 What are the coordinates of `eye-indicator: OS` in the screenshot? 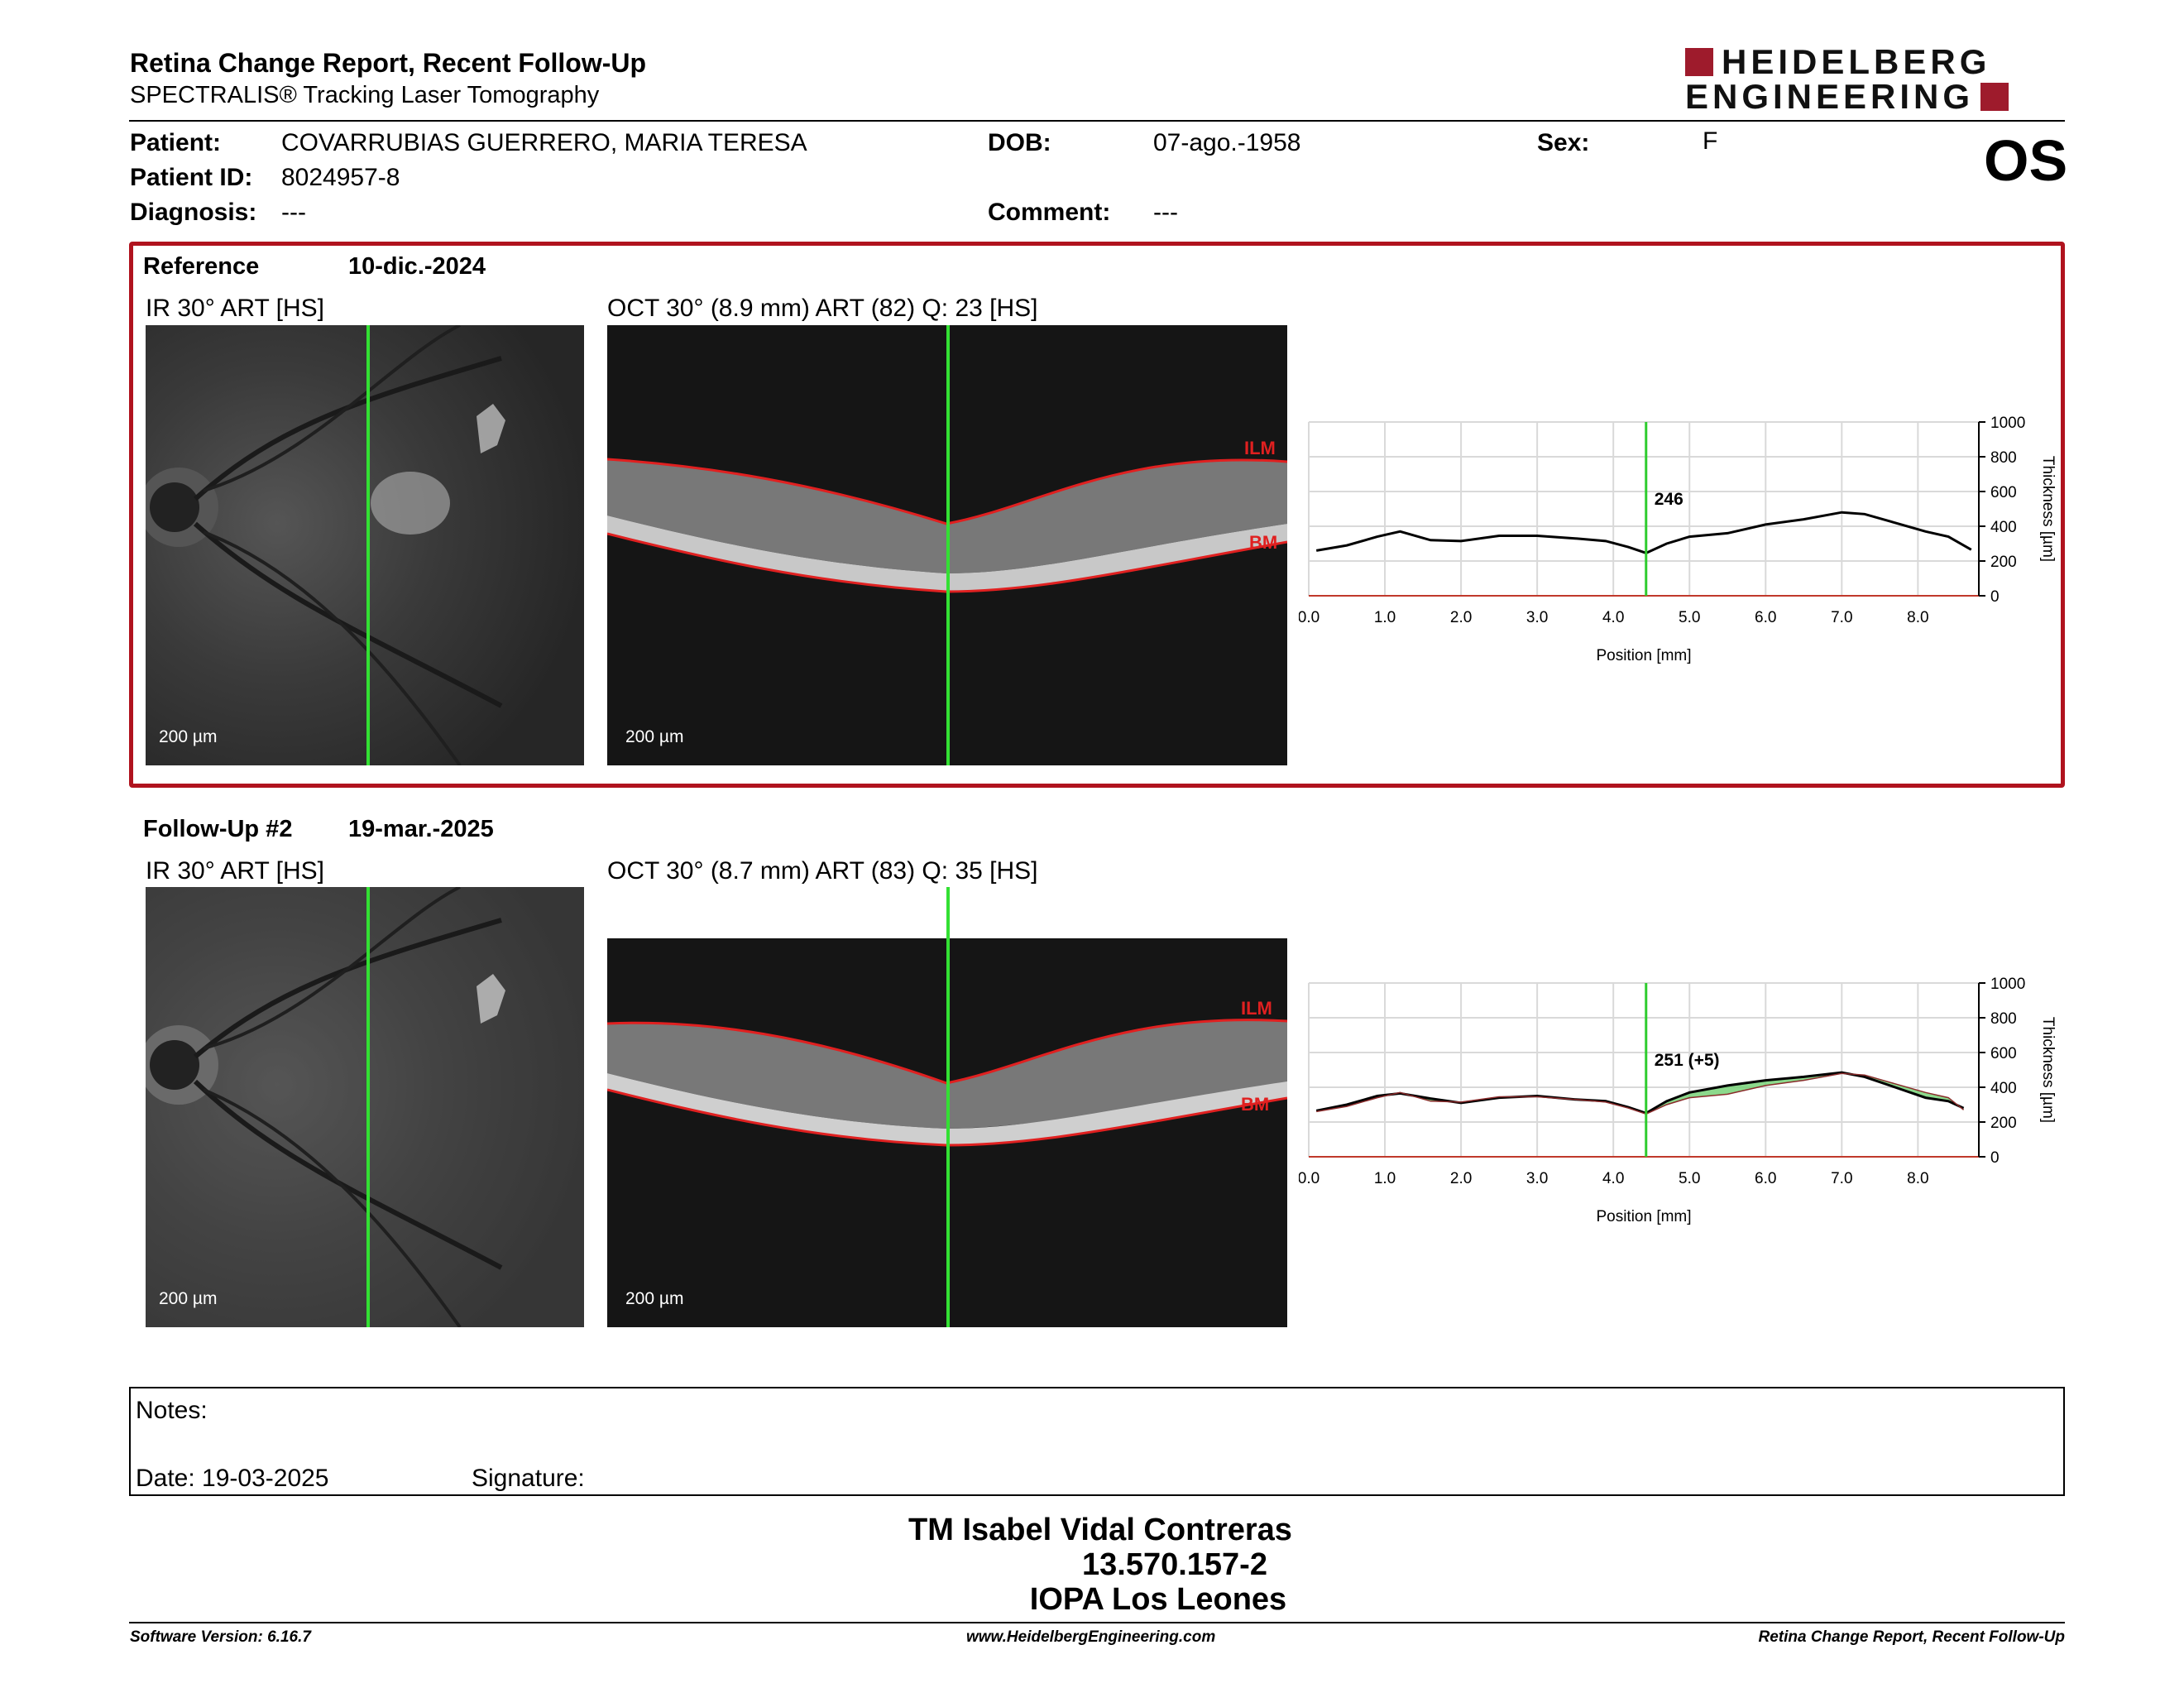 It's located at (2026, 160).